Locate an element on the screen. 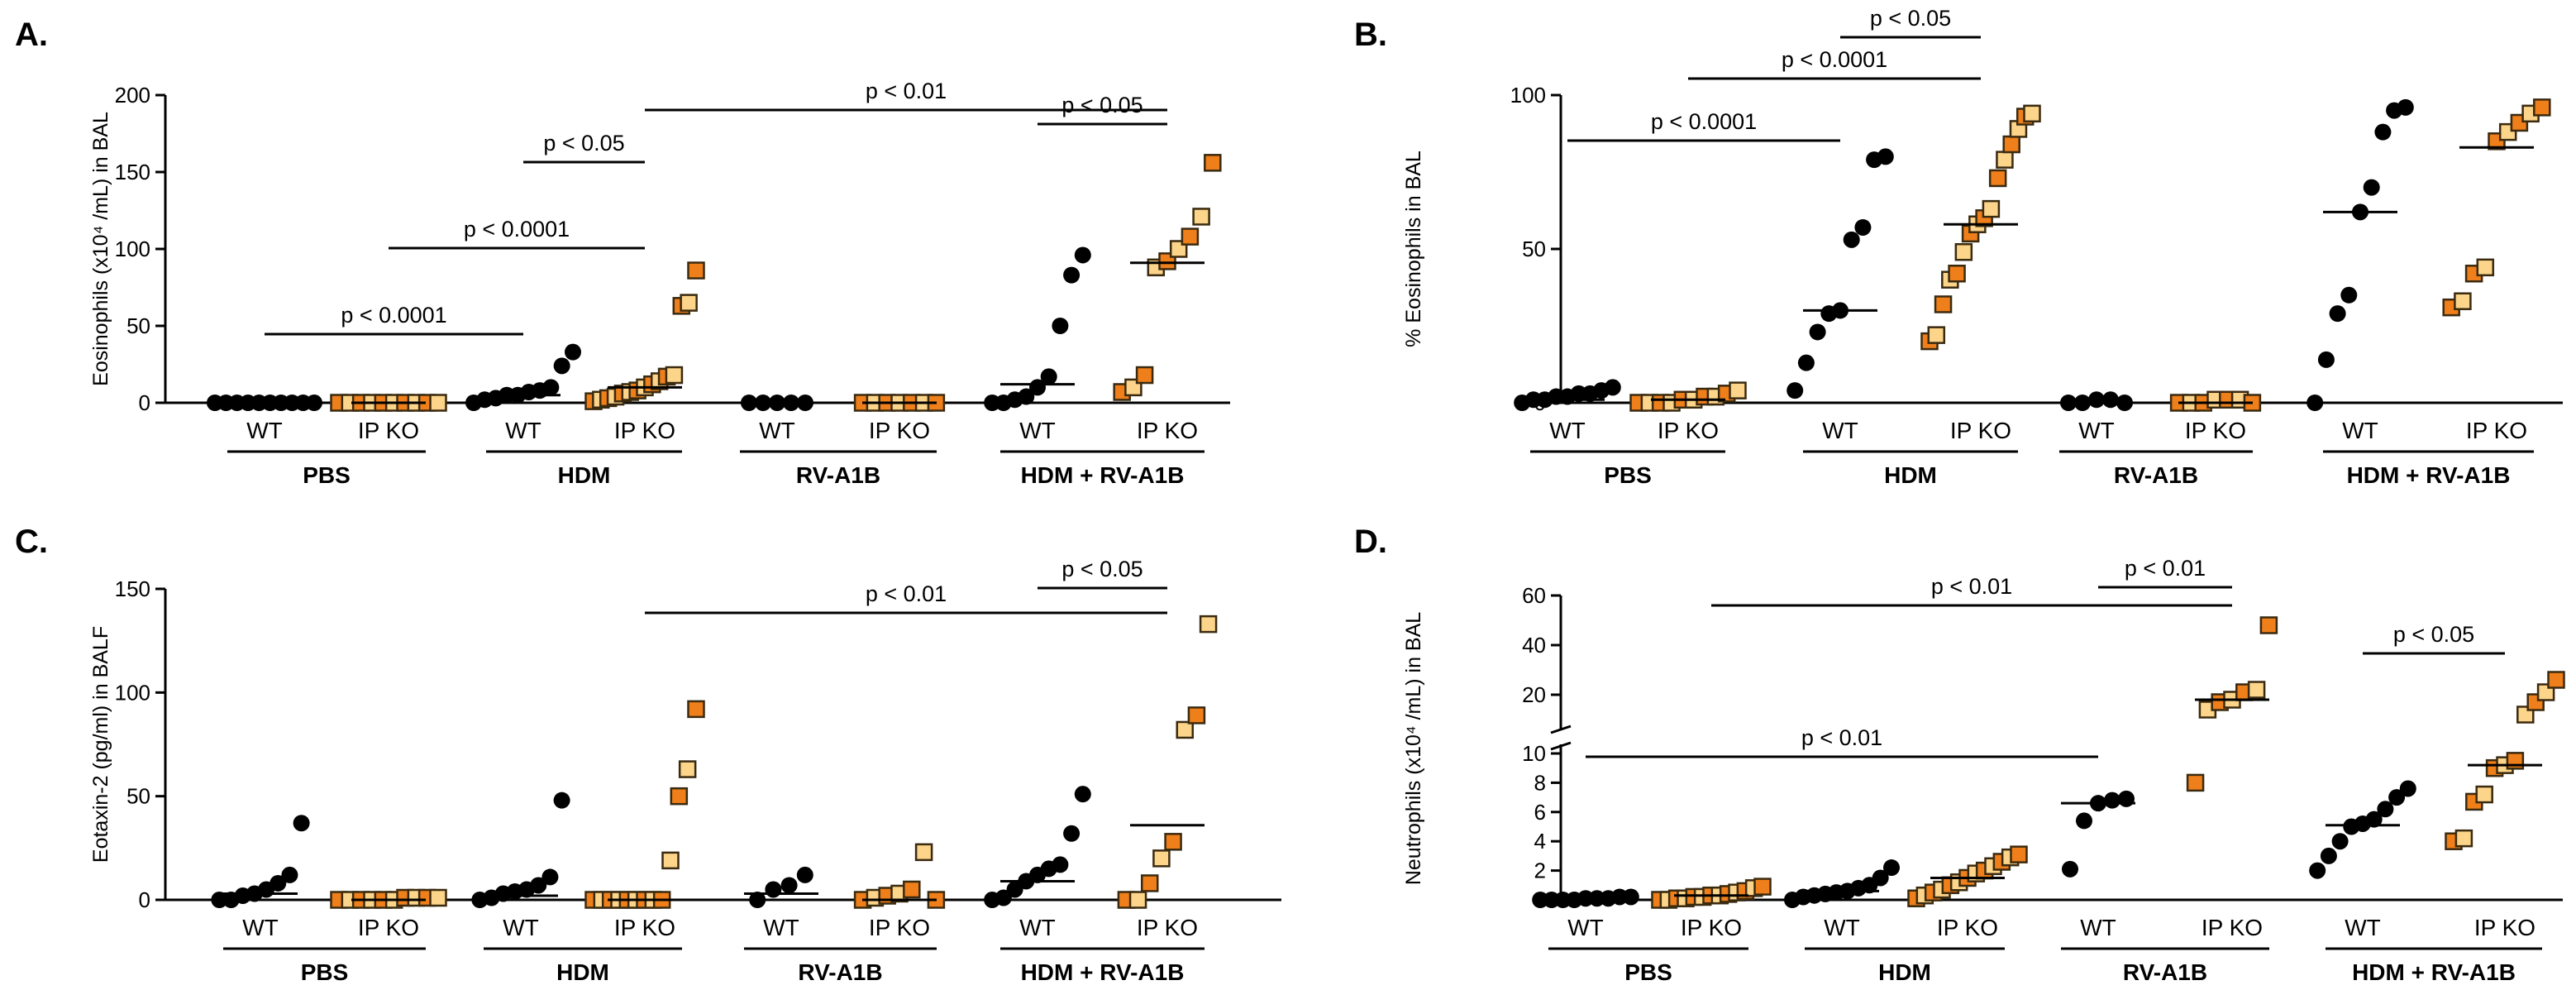  y-tick-label: 8 is located at coordinates (1540, 782).